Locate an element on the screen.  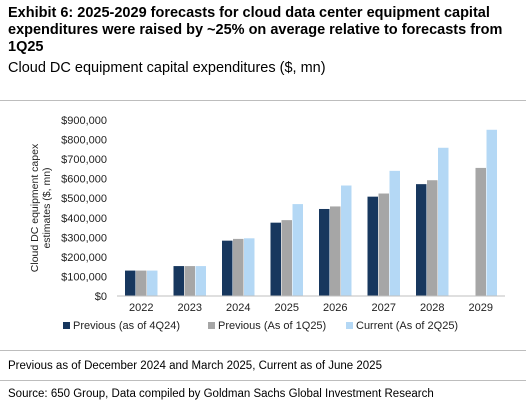
legend-label: Current (As of 2Q25) is located at coordinates (407, 326).